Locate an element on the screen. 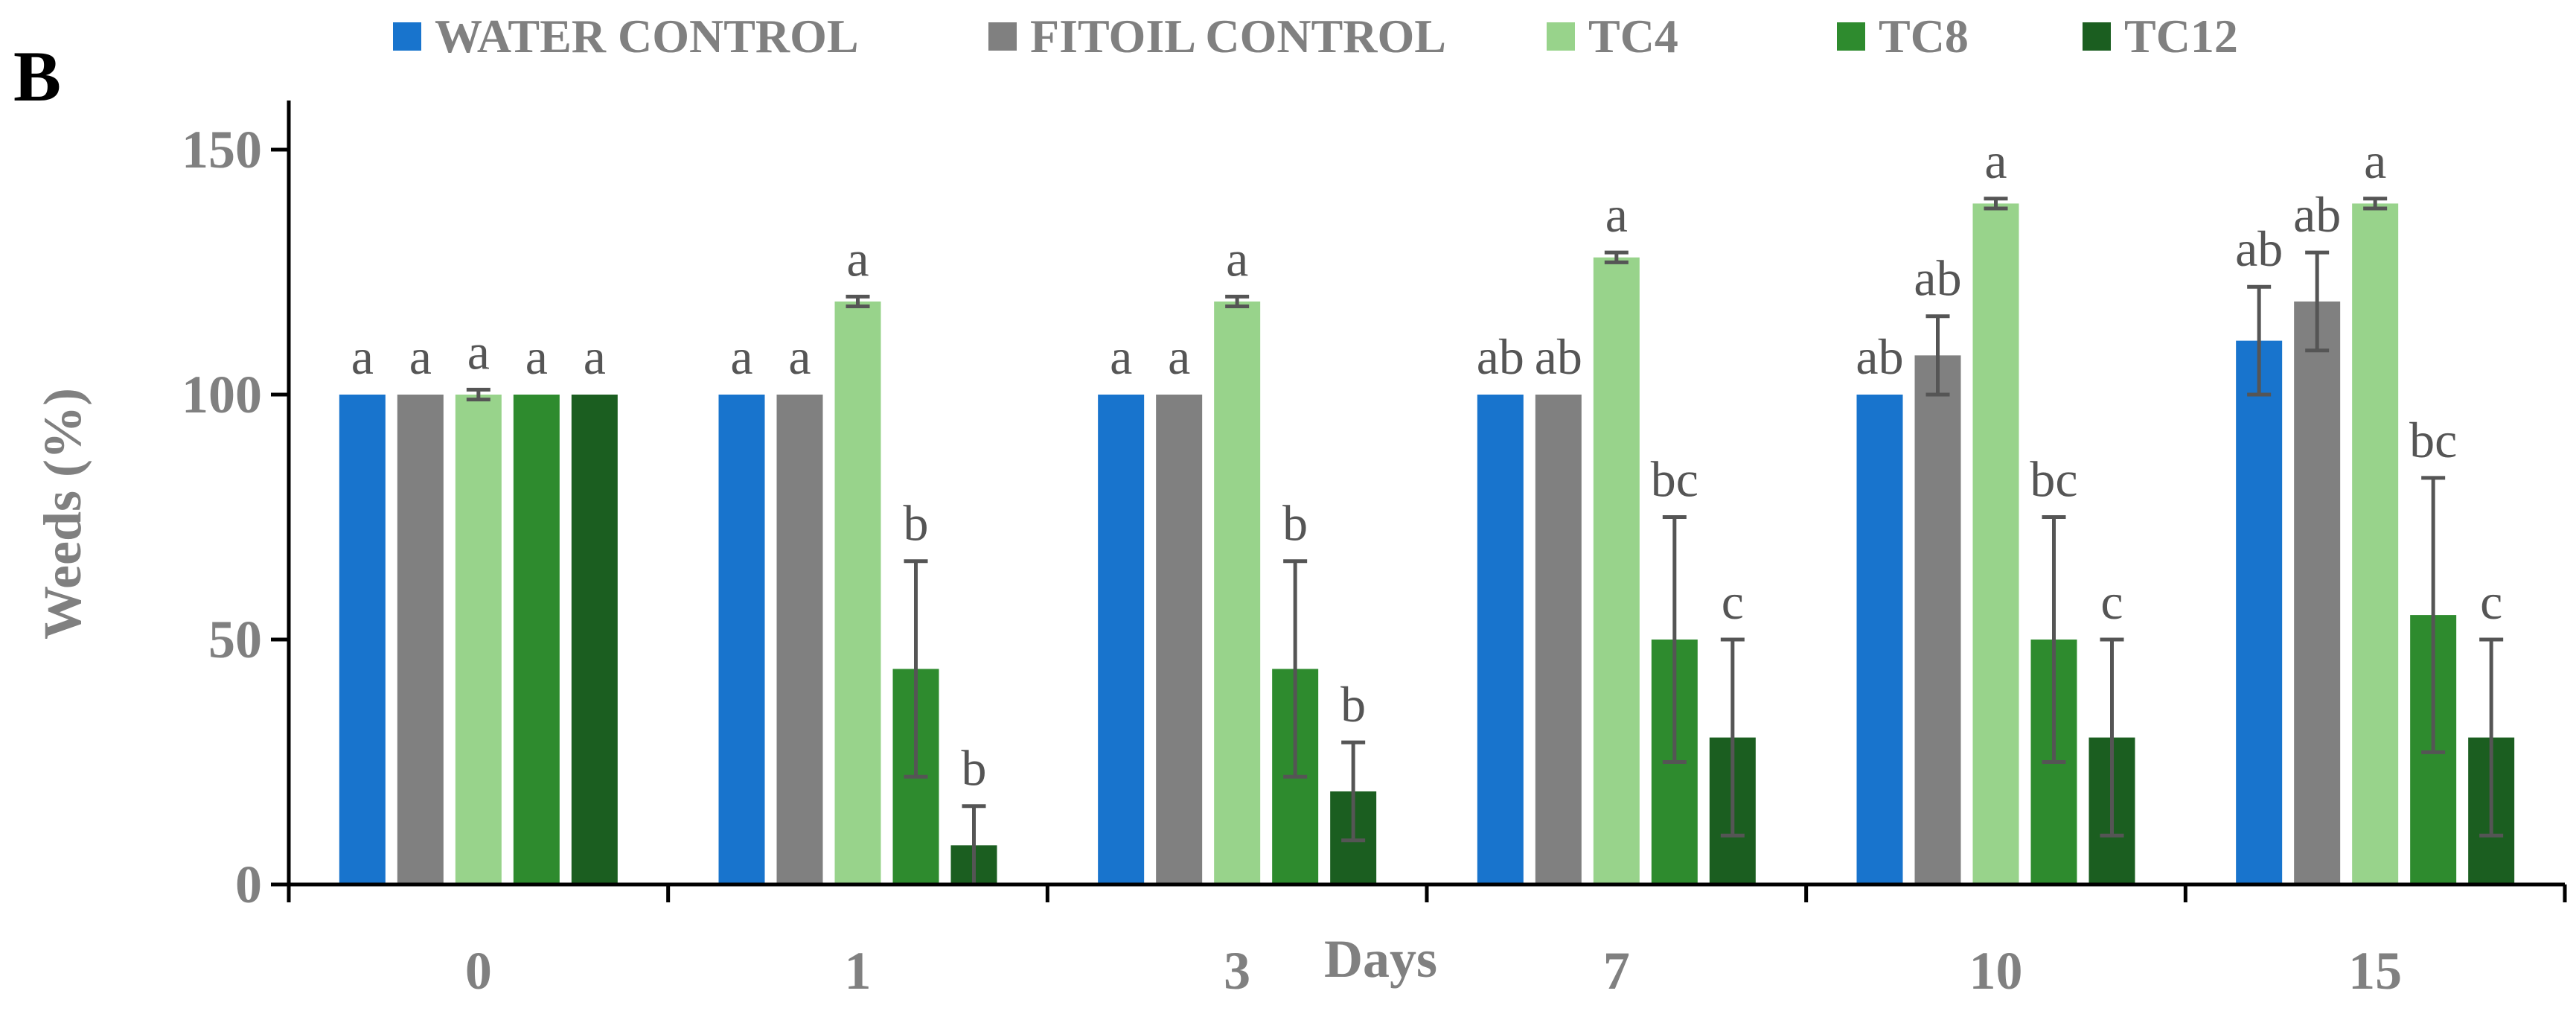 This screenshot has height=1017, width=2576. y-axis: 0 50 100 150 is located at coordinates (237, 507).